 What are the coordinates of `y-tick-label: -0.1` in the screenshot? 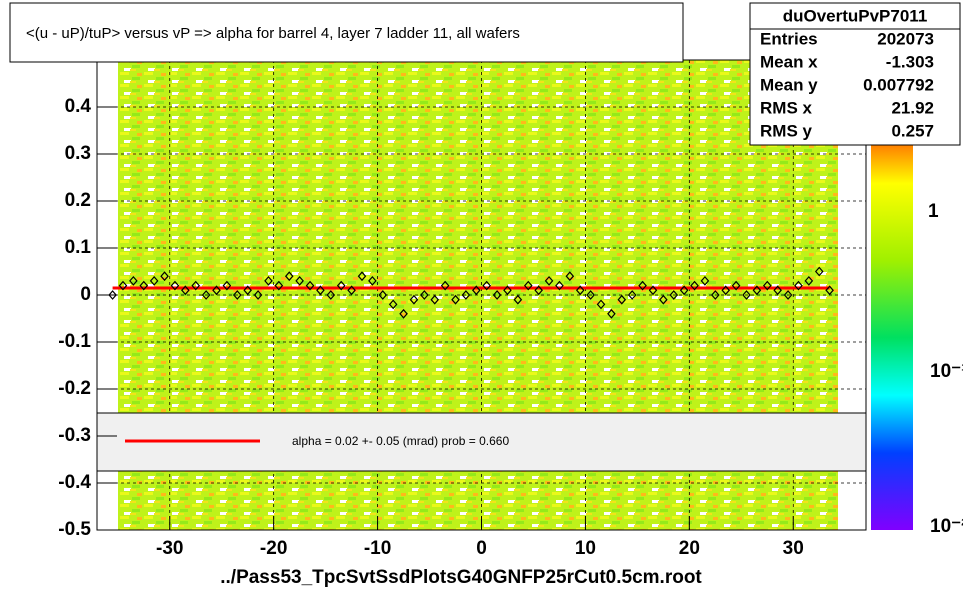 It's located at (74, 341).